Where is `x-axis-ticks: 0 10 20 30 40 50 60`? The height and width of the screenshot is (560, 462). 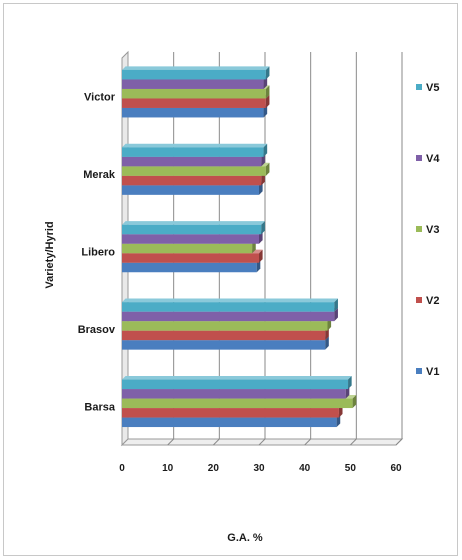
x-axis-ticks: 0 10 20 30 40 50 60 is located at coordinates (260, 468).